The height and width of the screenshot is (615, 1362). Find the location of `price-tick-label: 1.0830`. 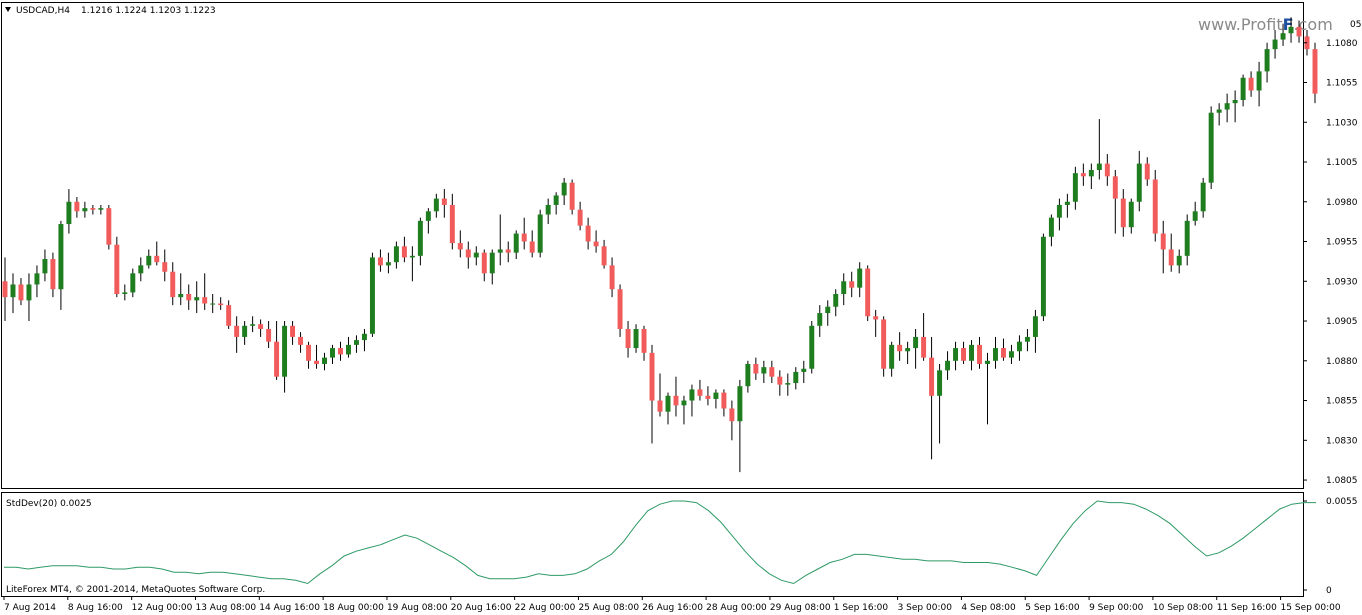

price-tick-label: 1.0830 is located at coordinates (1342, 441).